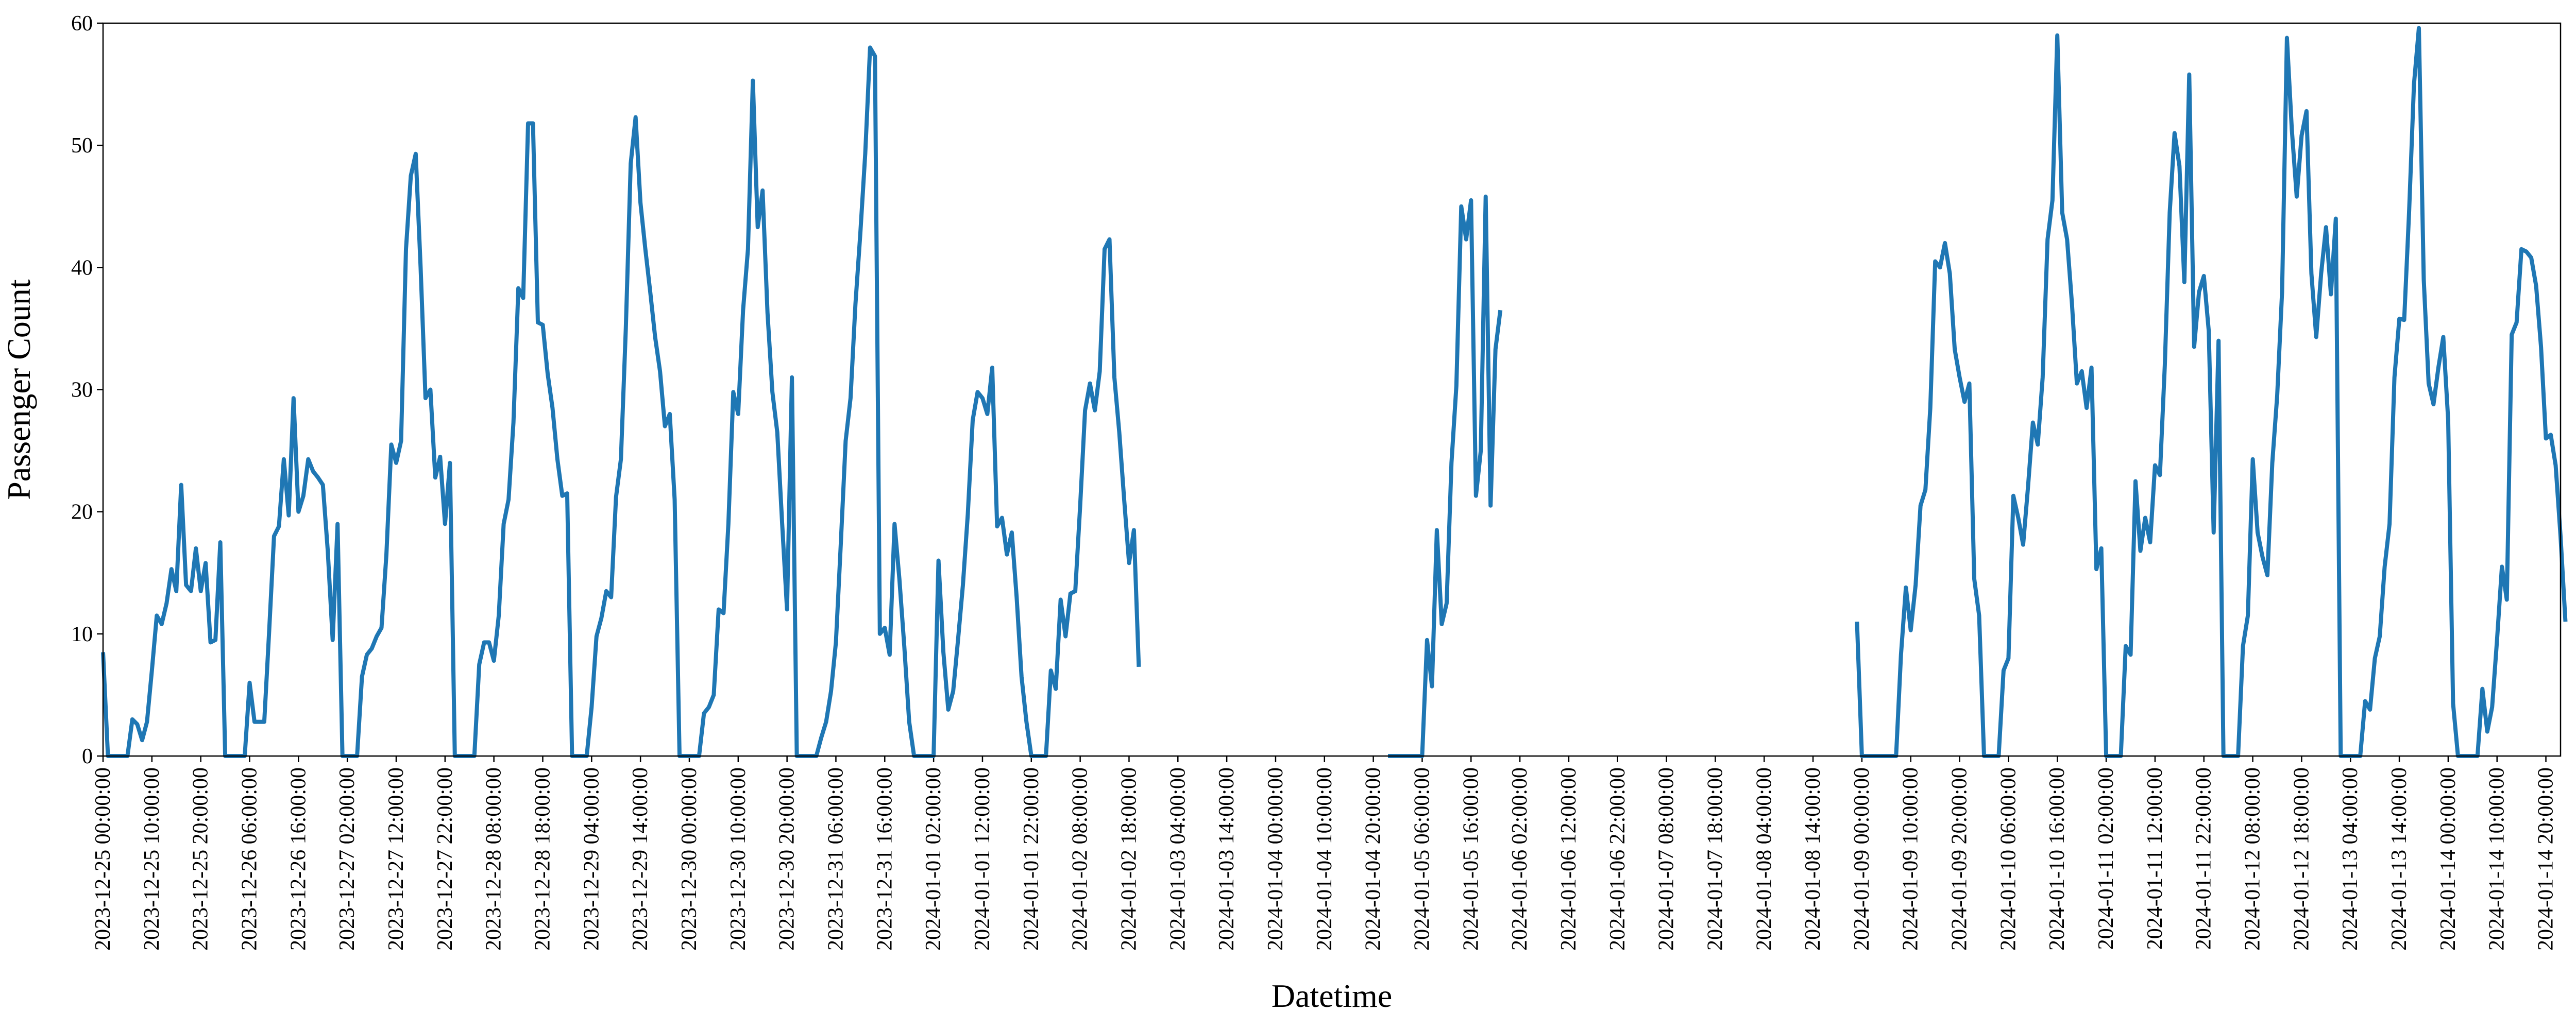 Image resolution: width=2576 pixels, height=1030 pixels. What do you see at coordinates (2497, 859) in the screenshot?
I see `x-tick-label: 2024-01-14 10:00:00` at bounding box center [2497, 859].